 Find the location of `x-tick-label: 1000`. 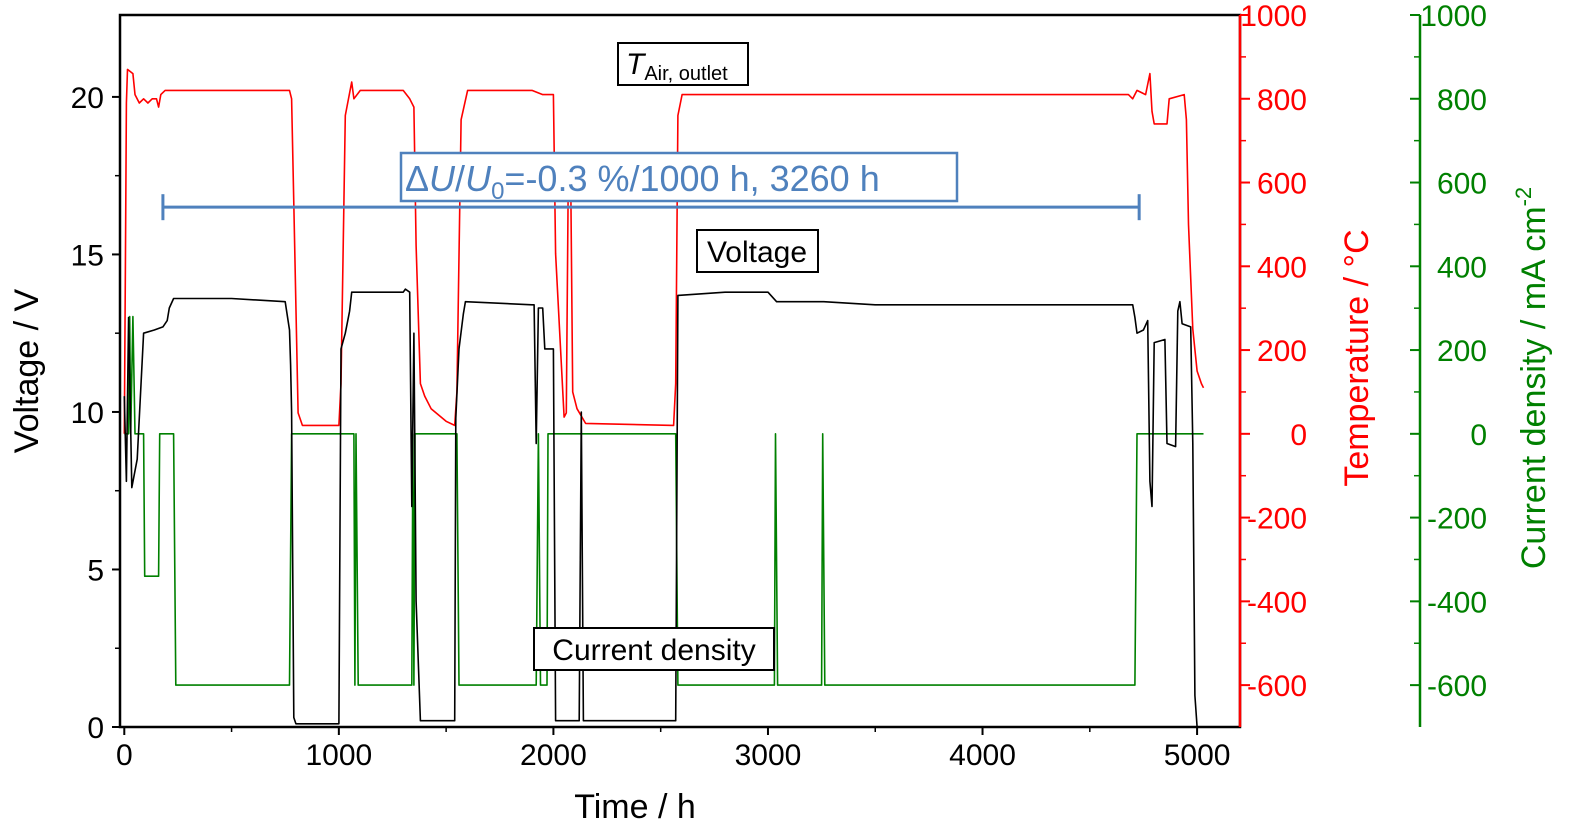

x-tick-label: 1000 is located at coordinates (338, 755).